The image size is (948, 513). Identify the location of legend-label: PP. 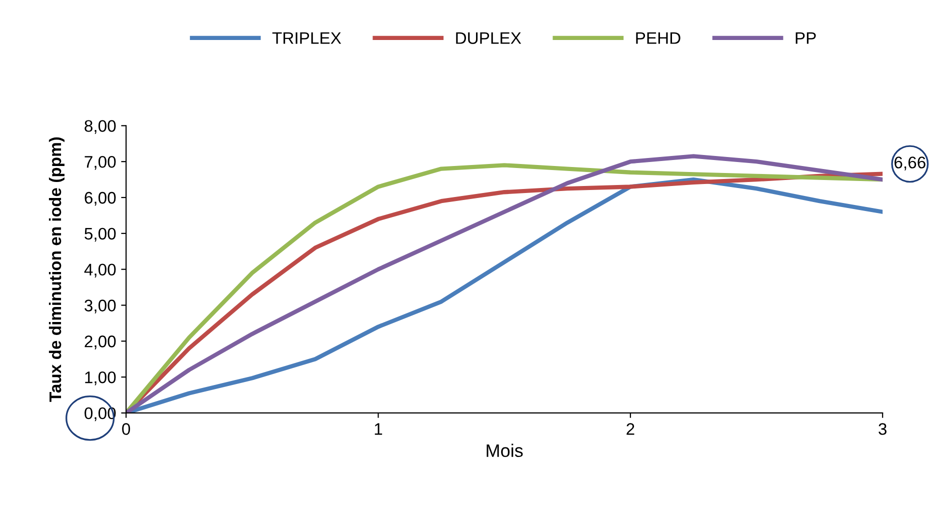
(806, 38).